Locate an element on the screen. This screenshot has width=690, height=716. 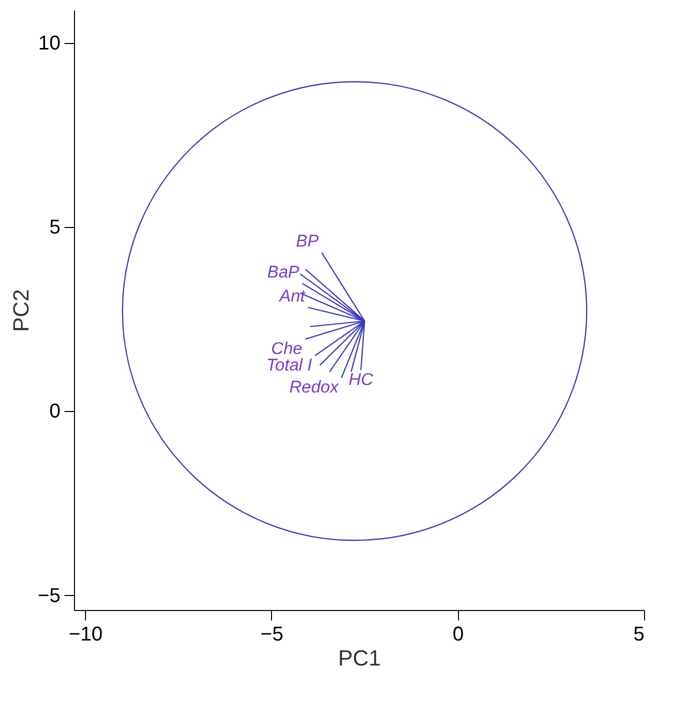
y-tick-label: −5 is located at coordinates (49, 595).